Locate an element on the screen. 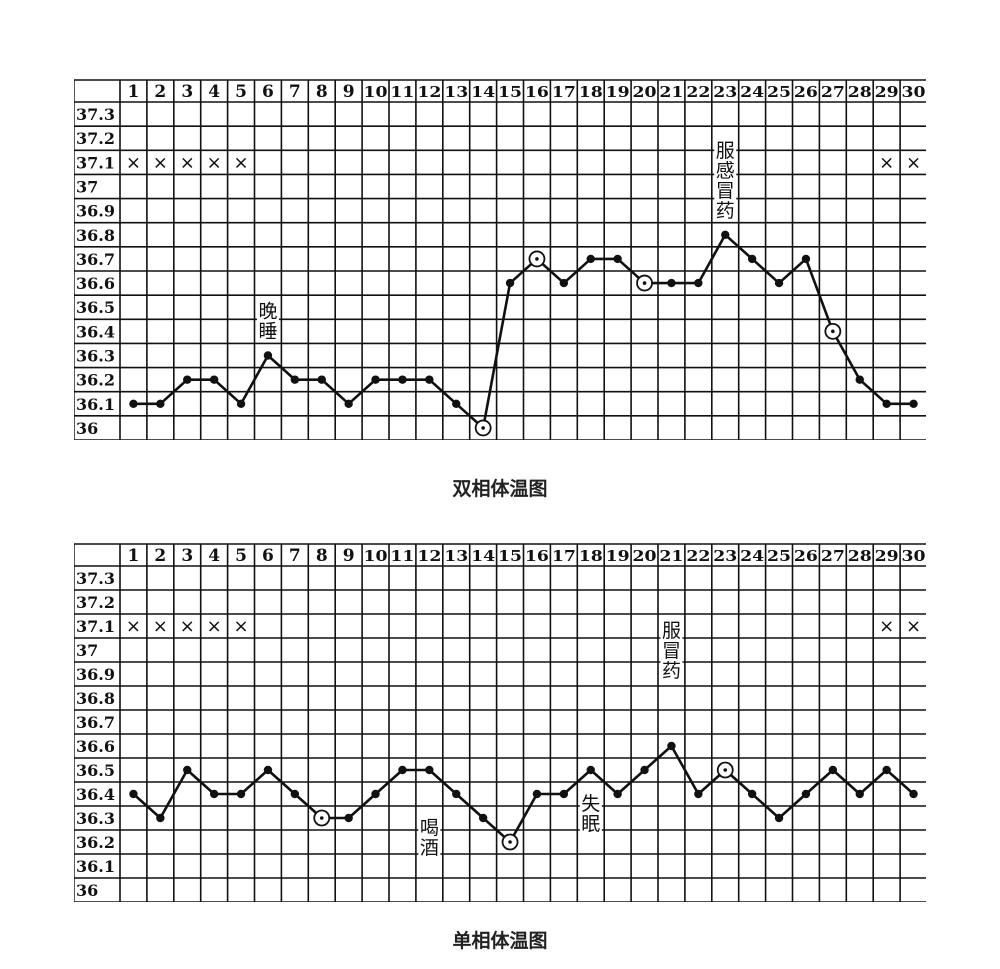 The height and width of the screenshot is (969, 1000). x-tick-label: 17 is located at coordinates (564, 556).